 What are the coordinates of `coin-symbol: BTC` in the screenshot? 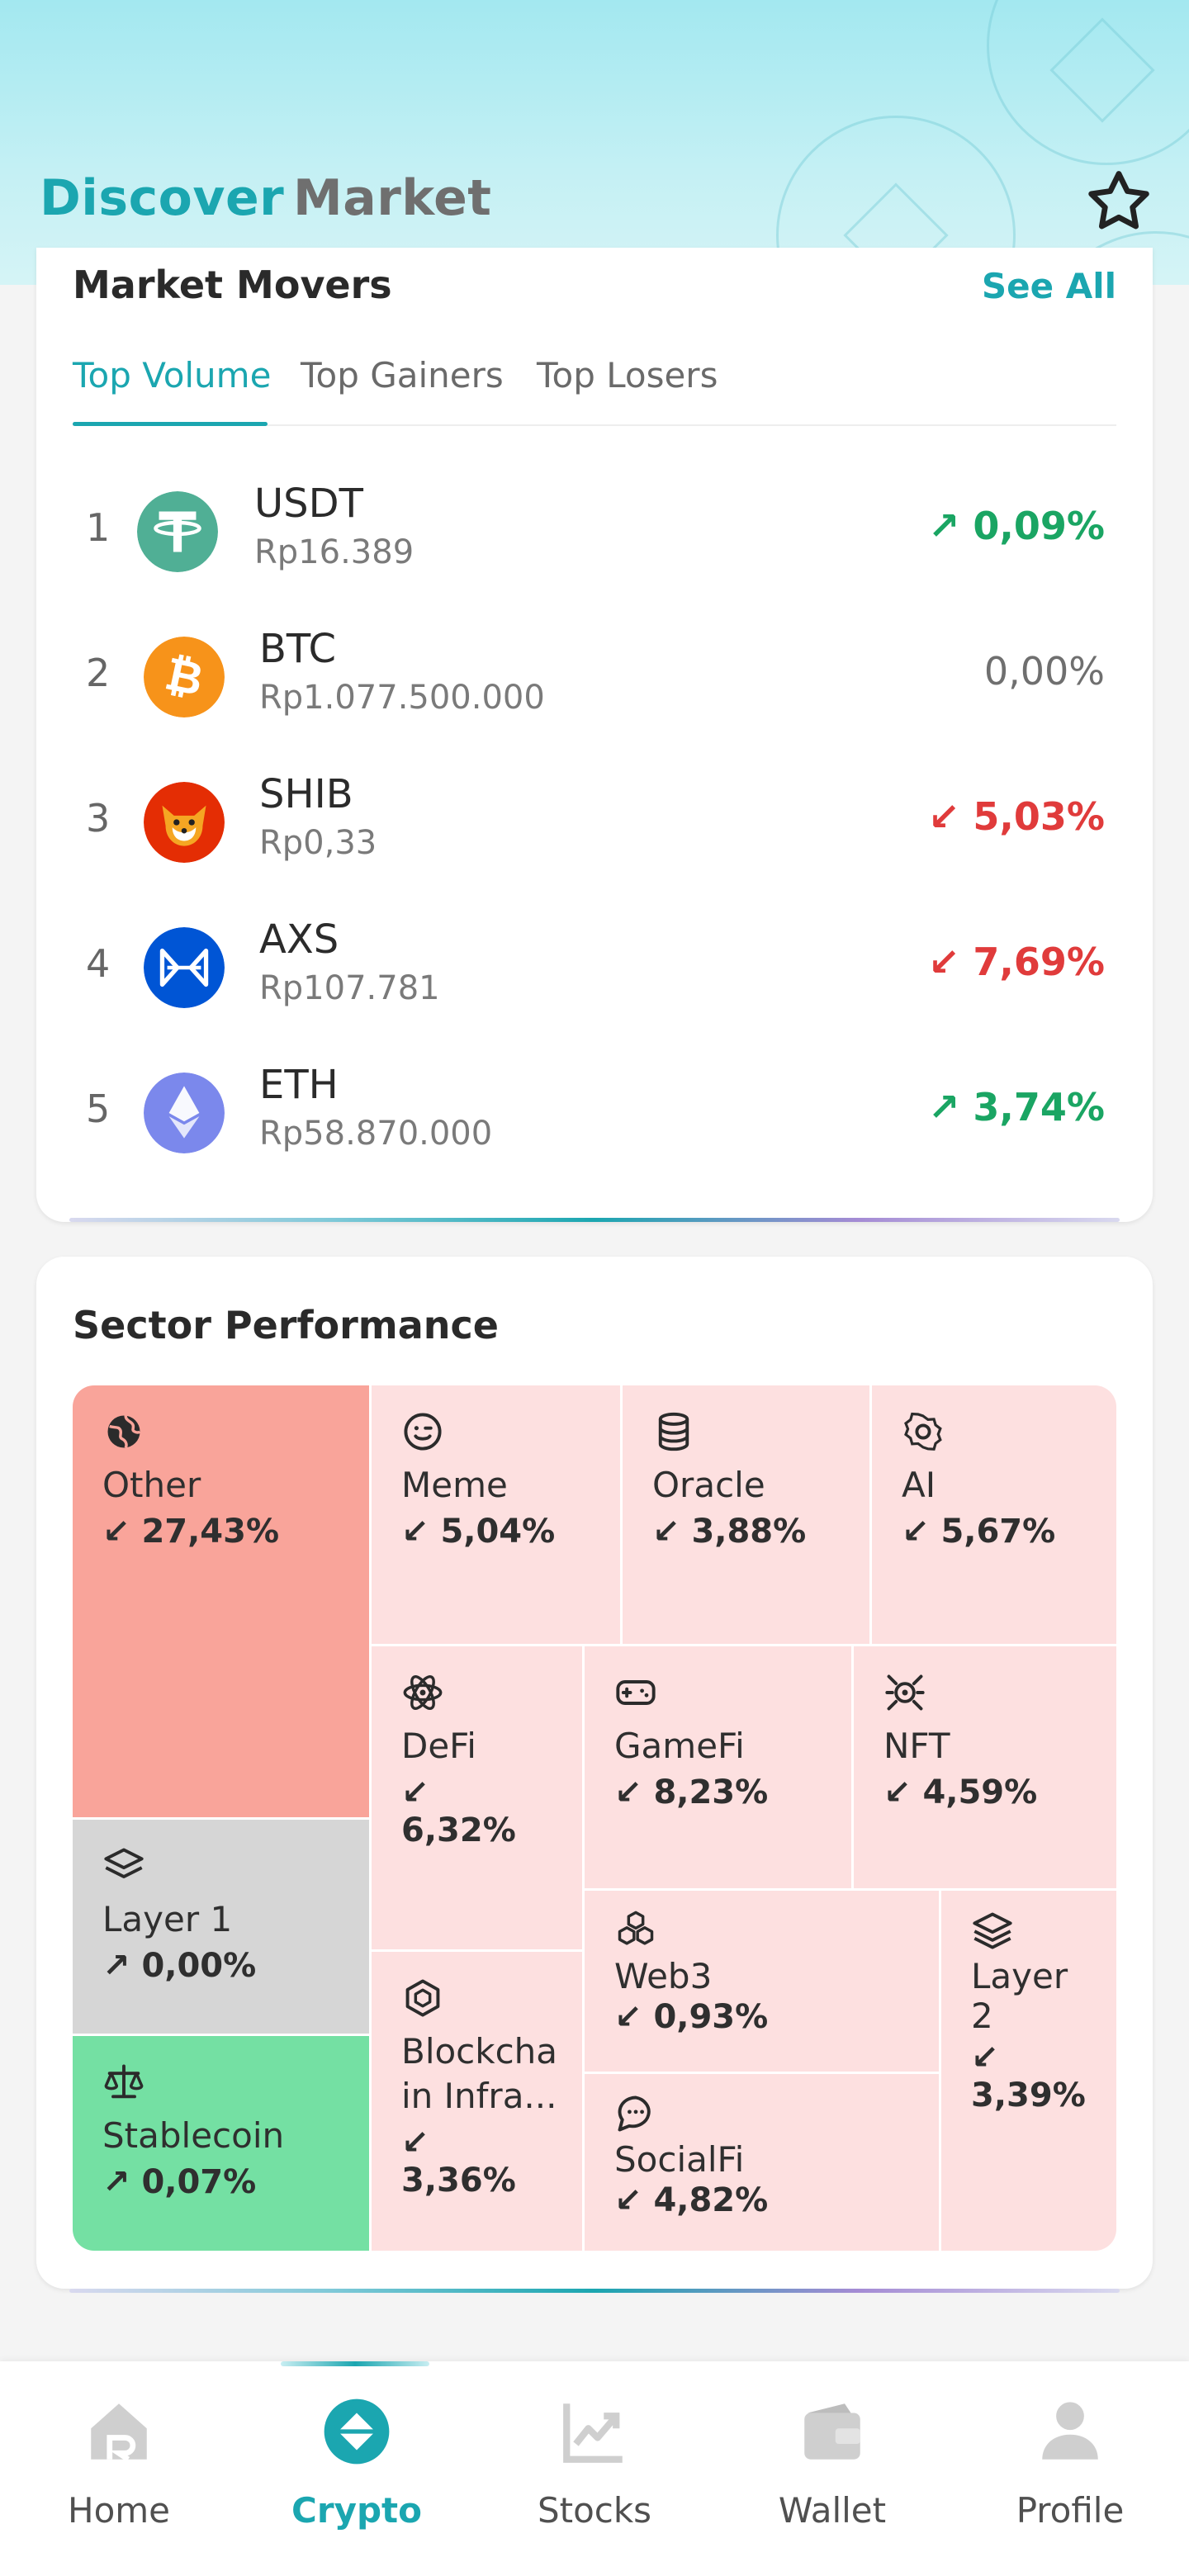 It's located at (297, 649).